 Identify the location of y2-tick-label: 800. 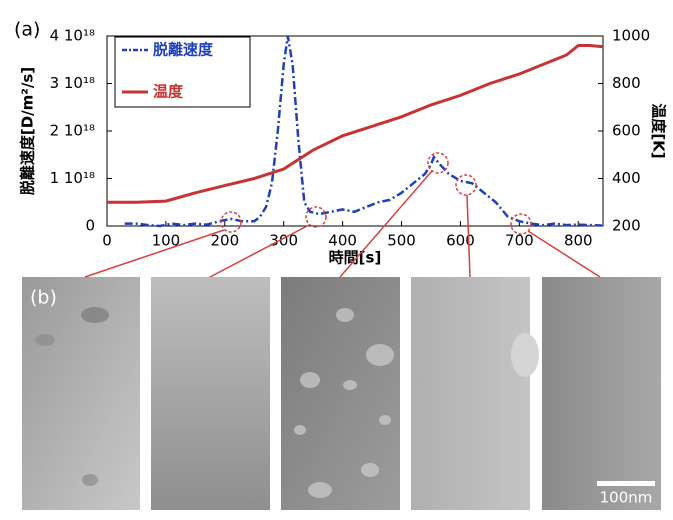
(626, 83).